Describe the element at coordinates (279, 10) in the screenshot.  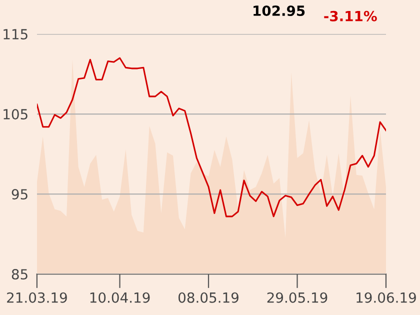
I see `chart-title: 102.95` at that location.